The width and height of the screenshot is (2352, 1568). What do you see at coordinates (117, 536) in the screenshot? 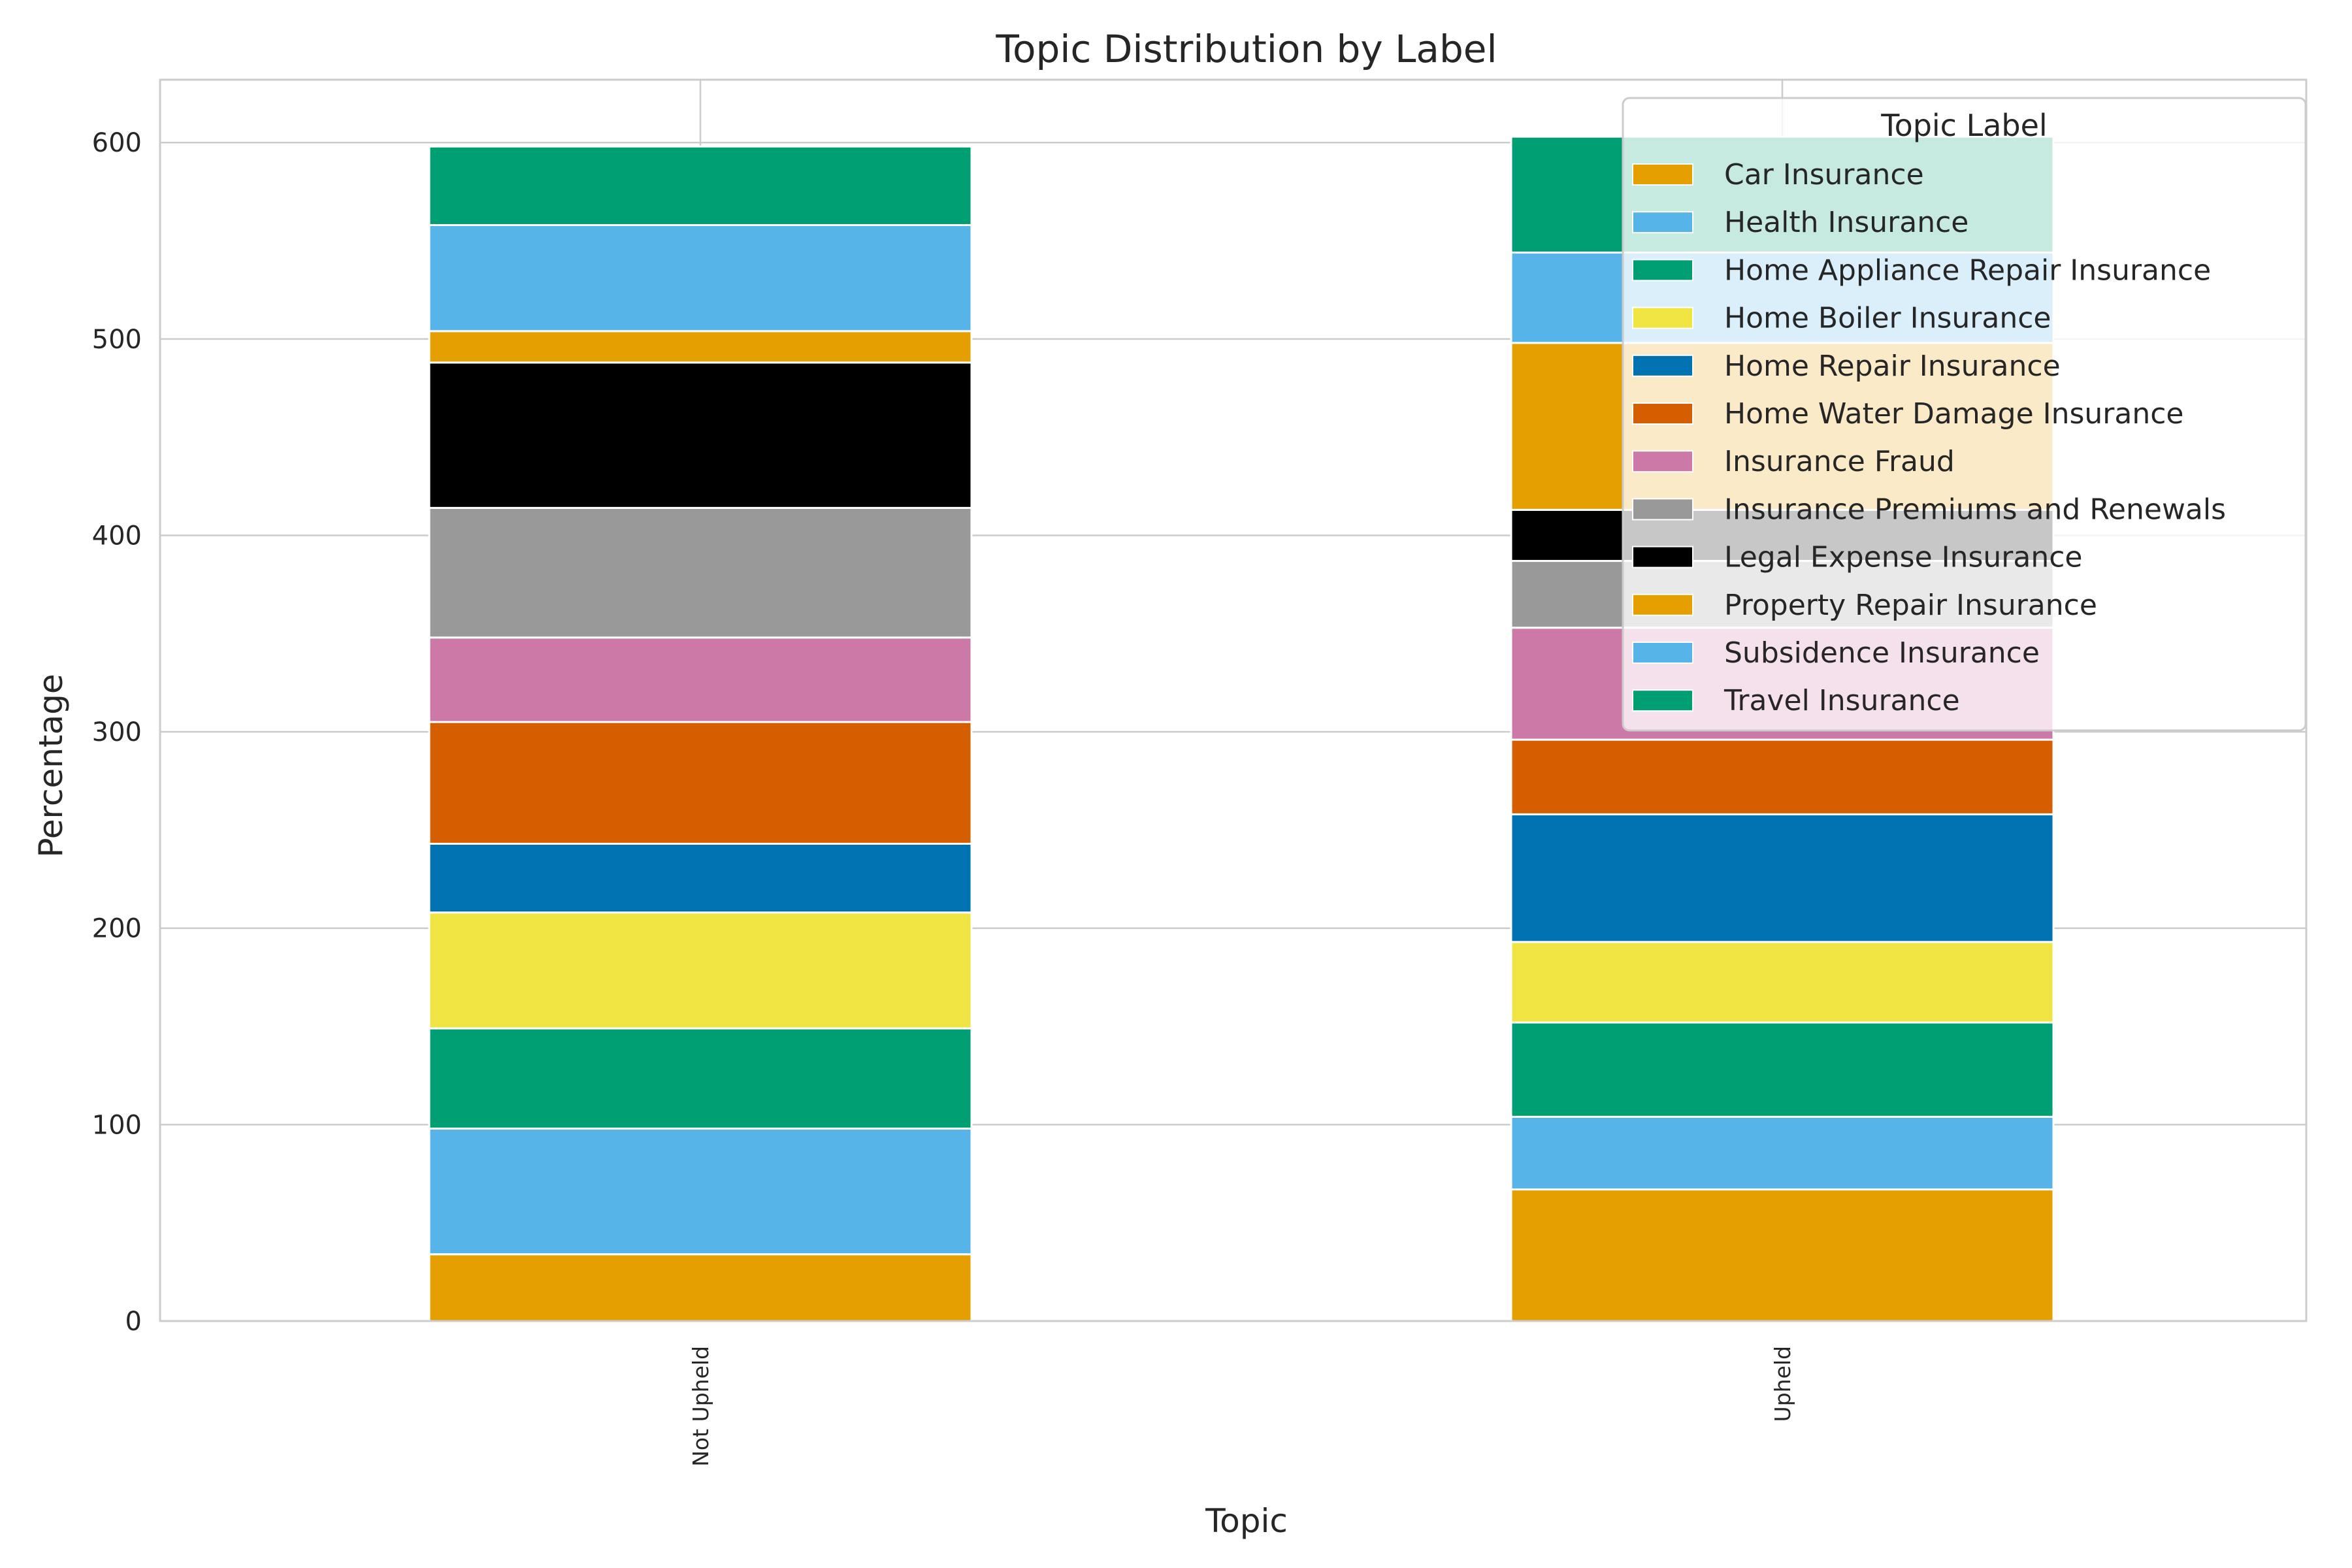
I see `y-tick-label: 400` at bounding box center [117, 536].